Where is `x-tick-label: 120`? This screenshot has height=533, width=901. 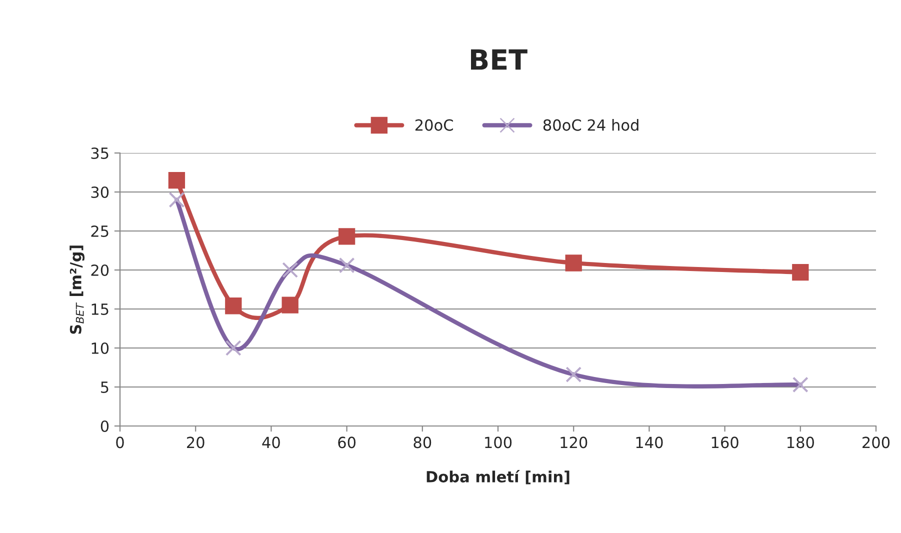
x-tick-label: 120 is located at coordinates (574, 442).